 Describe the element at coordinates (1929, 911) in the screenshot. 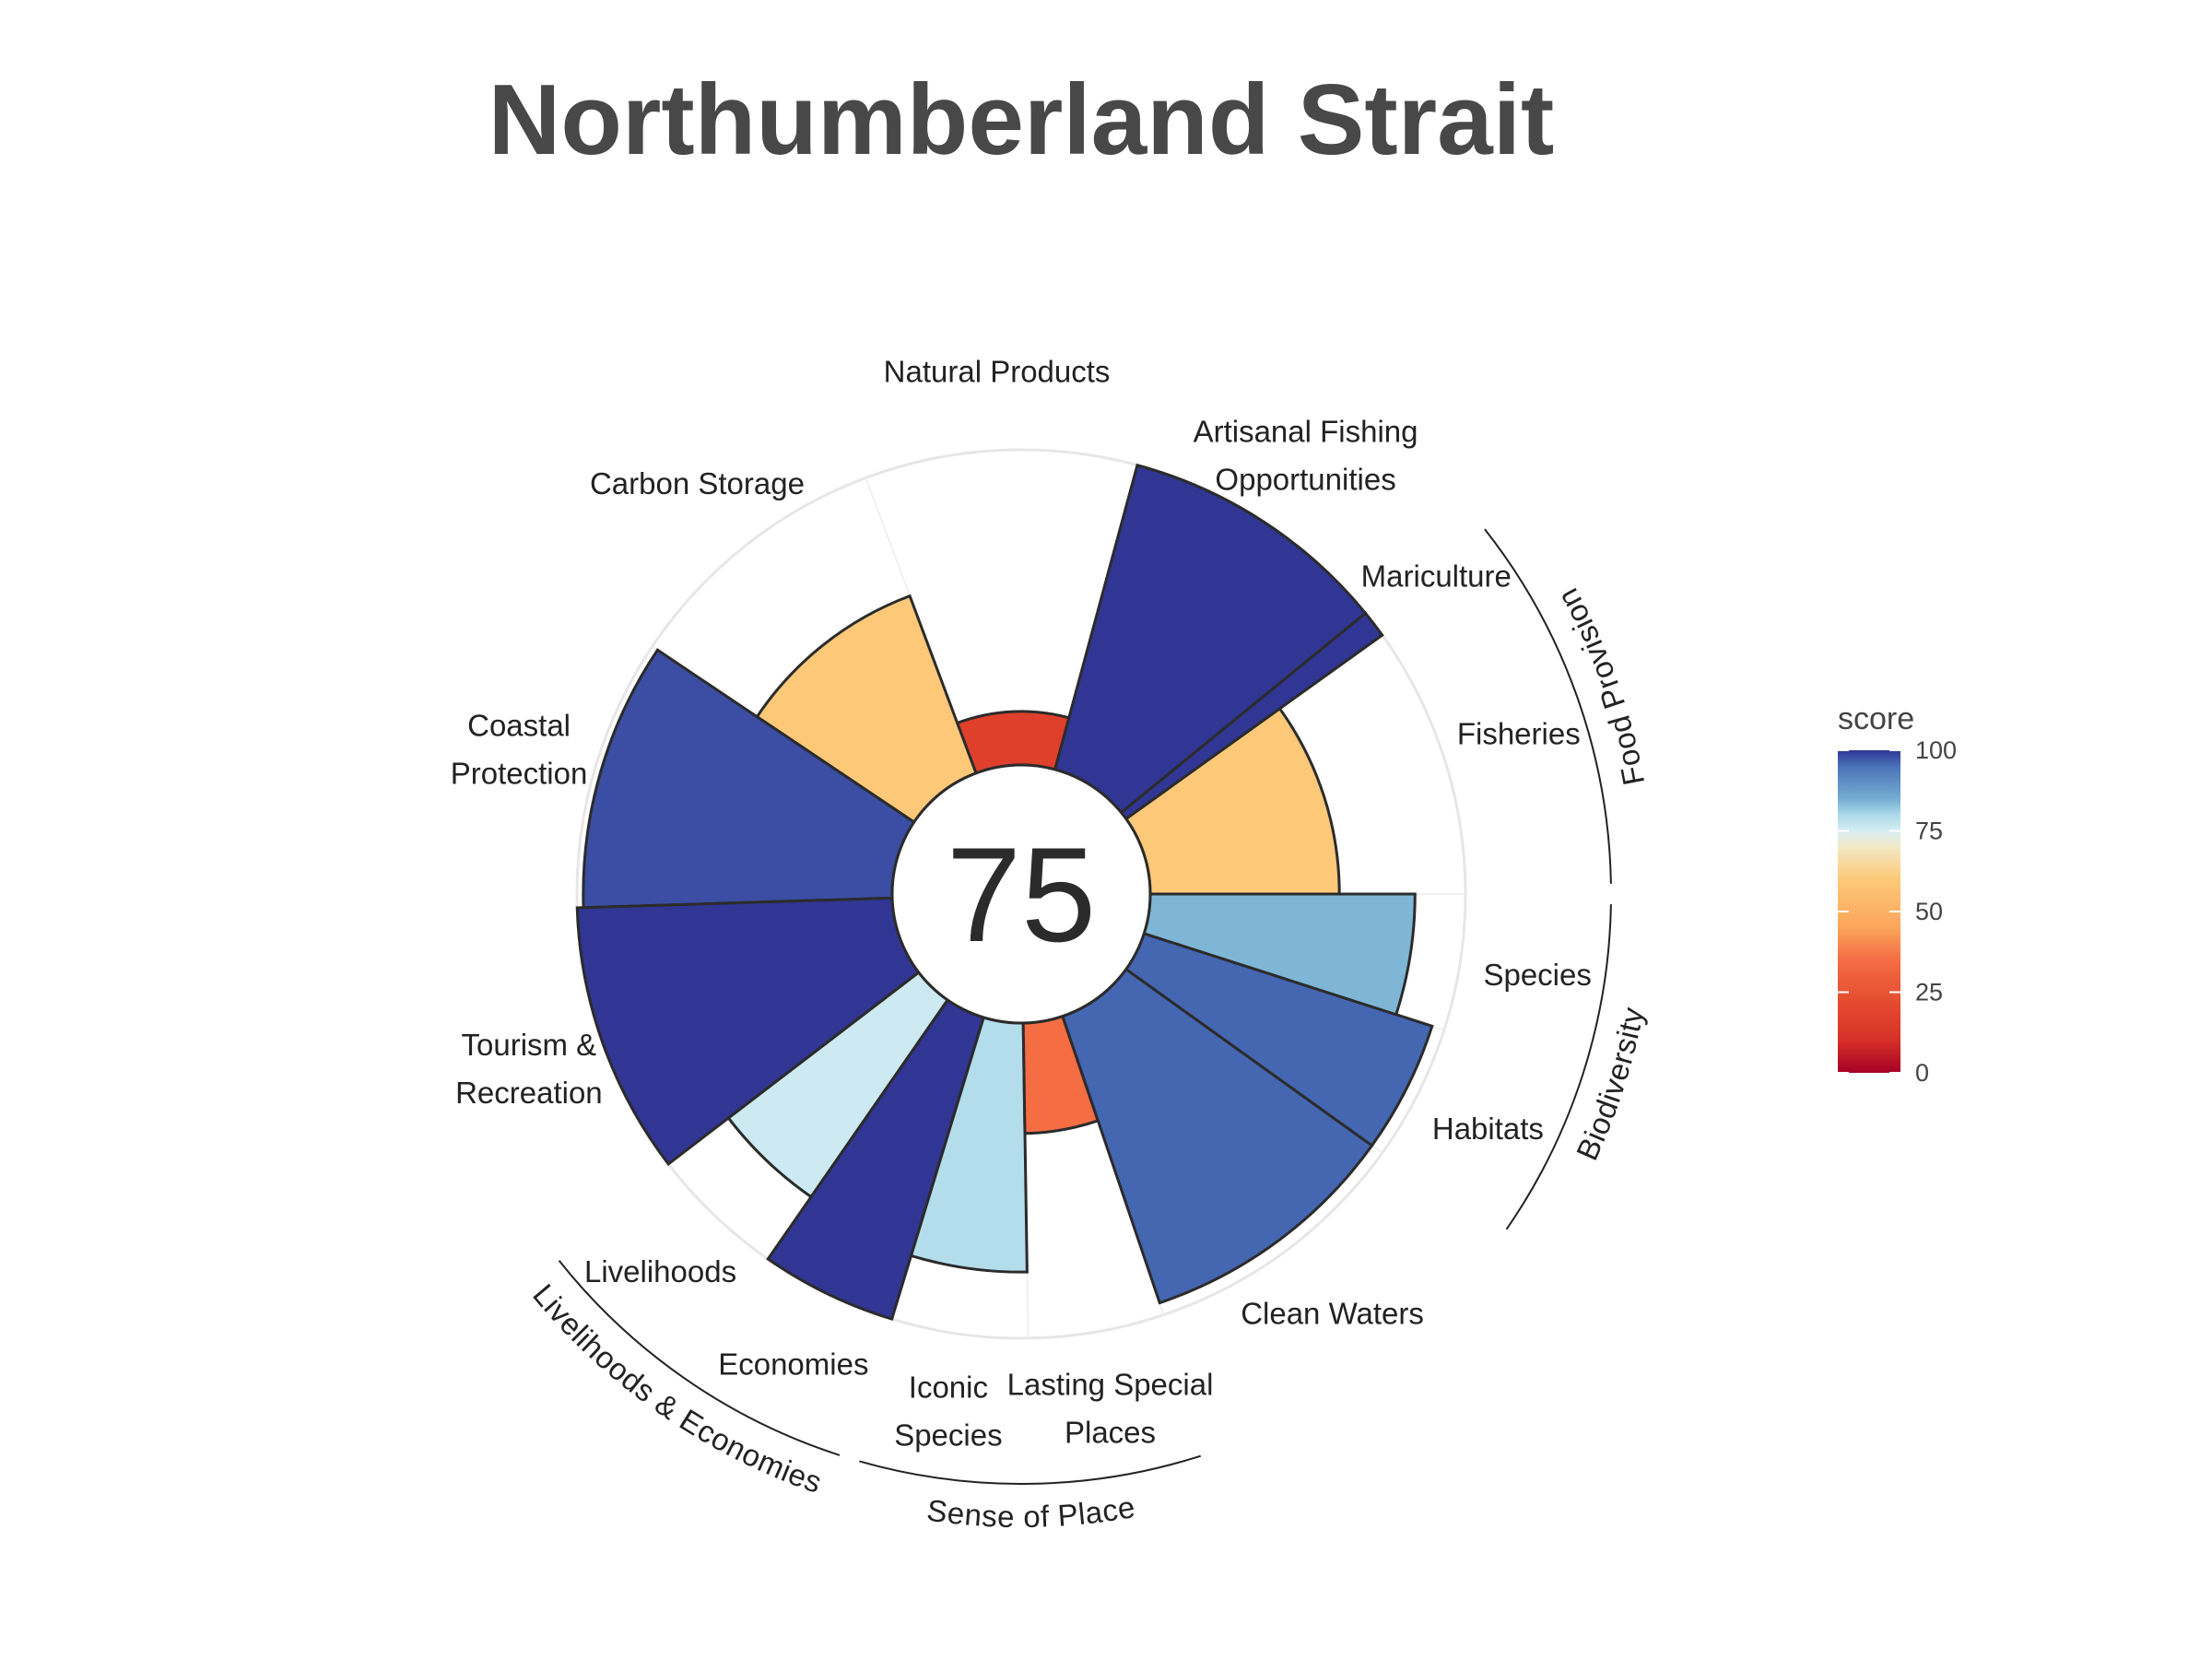

I see `legend-tick-label: 50` at that location.